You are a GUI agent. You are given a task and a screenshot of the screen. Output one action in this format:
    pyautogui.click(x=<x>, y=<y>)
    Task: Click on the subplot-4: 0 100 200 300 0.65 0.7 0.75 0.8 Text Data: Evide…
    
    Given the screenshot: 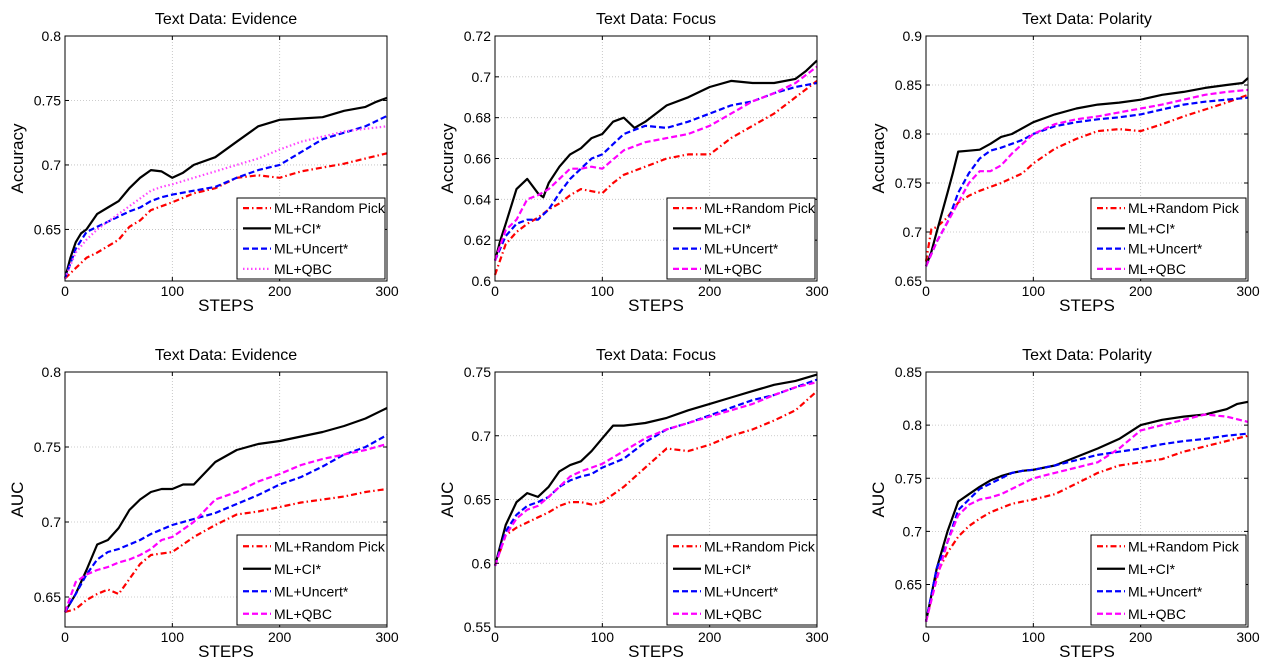 What is the action you would take?
    pyautogui.click(x=203, y=504)
    